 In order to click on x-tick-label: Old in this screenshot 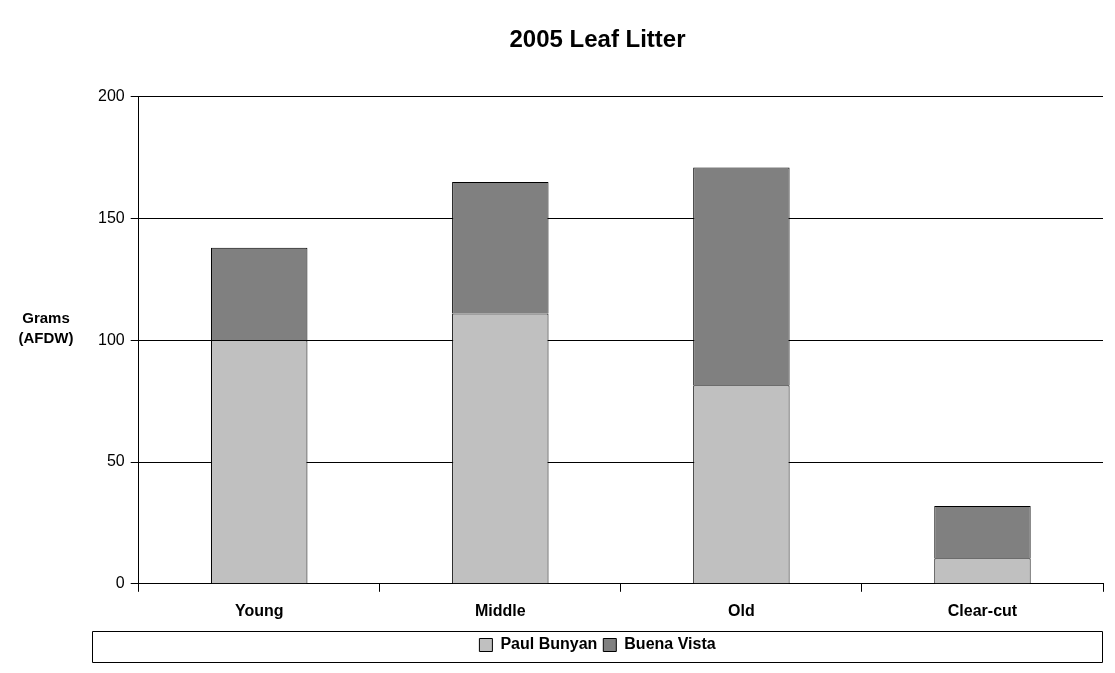, I will do `click(741, 610)`.